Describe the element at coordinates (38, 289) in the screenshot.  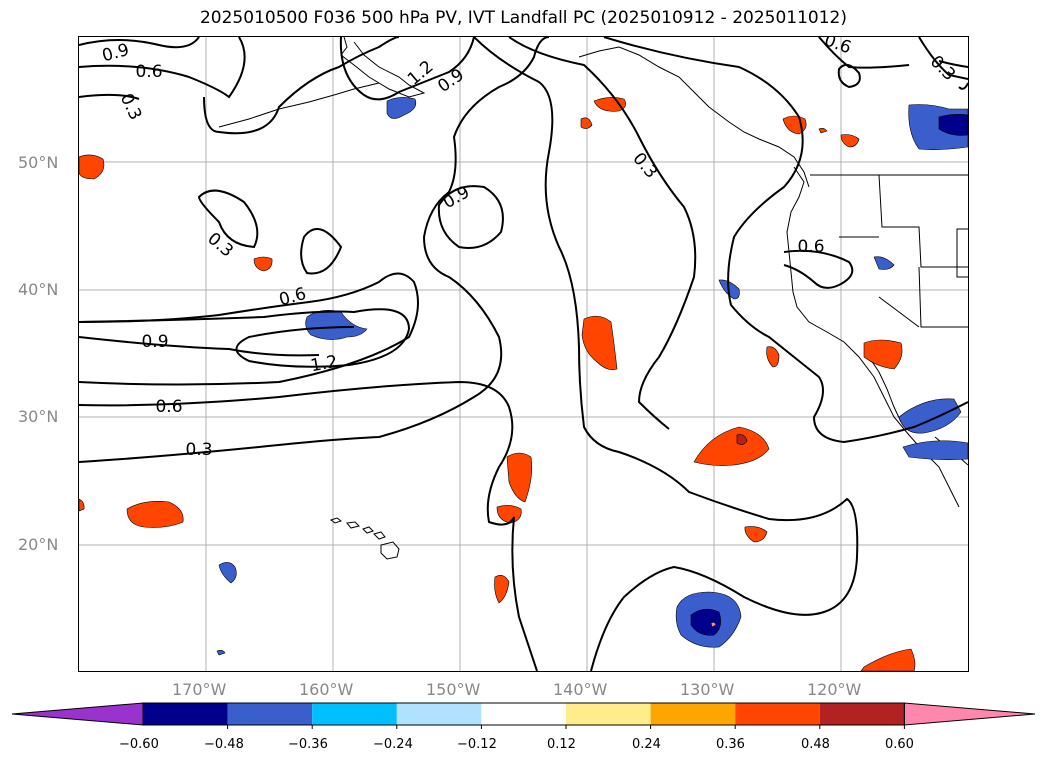
I see `lat-label-40n: 40°N` at that location.